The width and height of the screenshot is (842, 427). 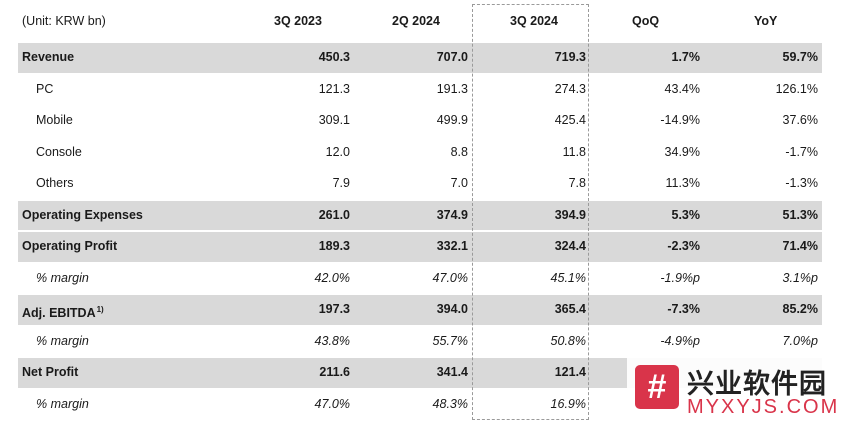 What do you see at coordinates (570, 214) in the screenshot?
I see `table-cell: 394.9` at bounding box center [570, 214].